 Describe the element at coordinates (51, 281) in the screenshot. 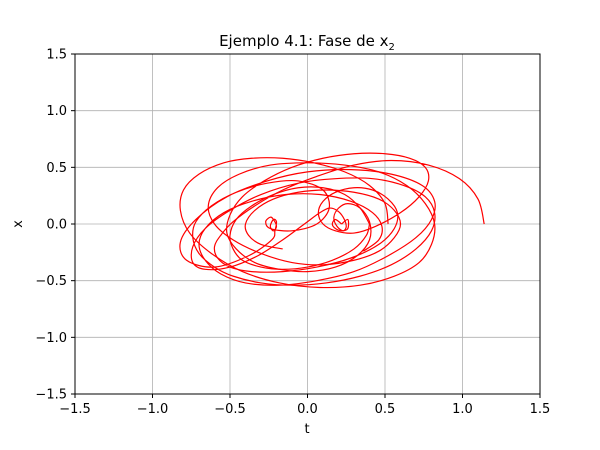

I see `y-tick-label-2: −0.5` at that location.